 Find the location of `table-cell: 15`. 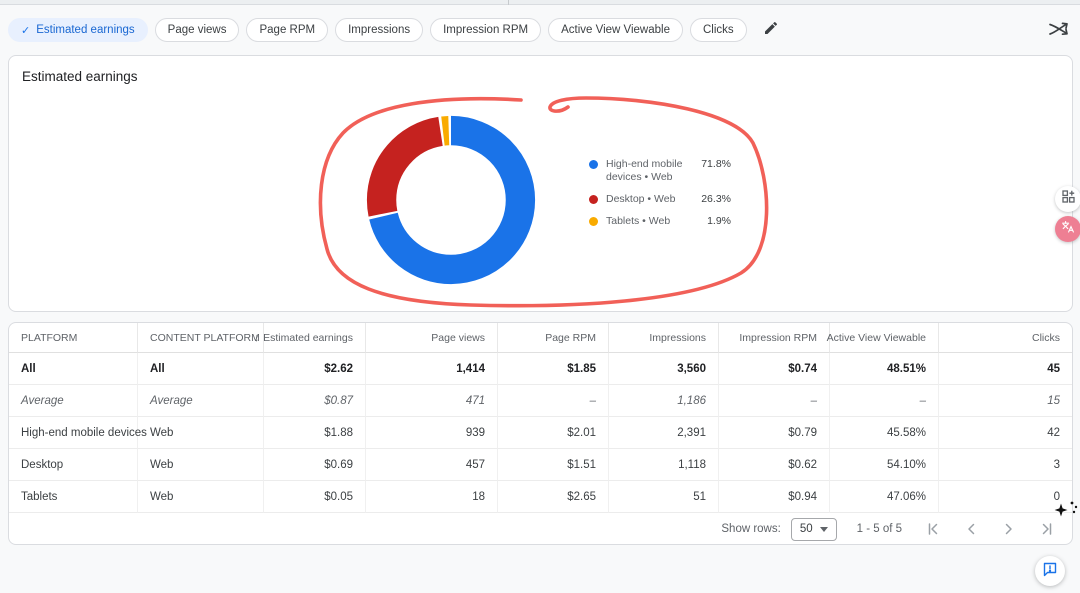

table-cell: 15 is located at coordinates (1005, 401).